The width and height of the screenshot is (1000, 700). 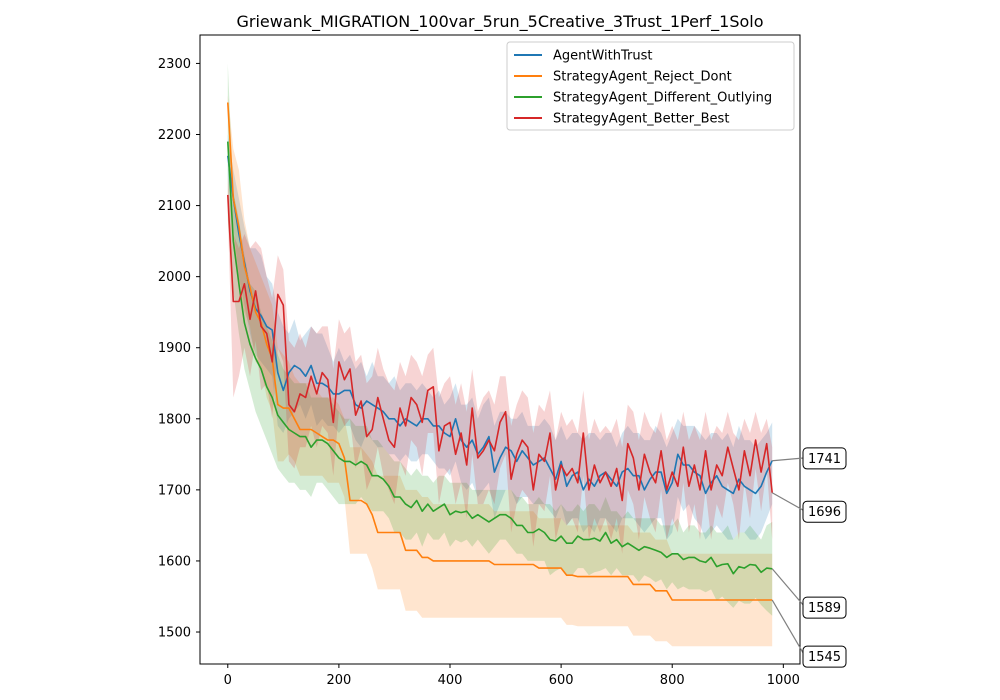 I want to click on x-axis: 0 200 400 600 800 1000, so click(x=512, y=676).